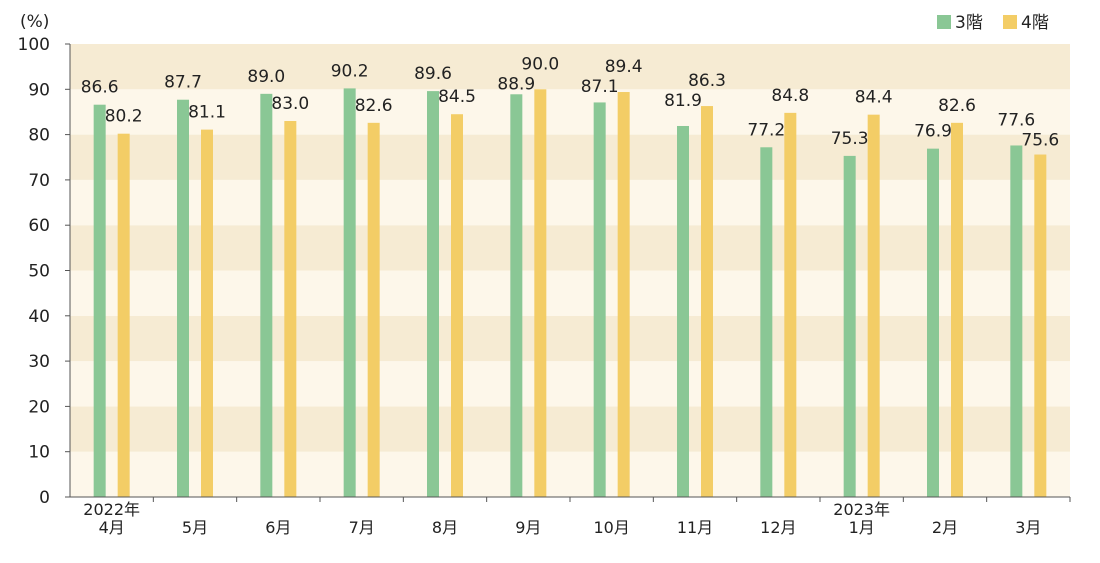  Describe the element at coordinates (39, 181) in the screenshot. I see `y-tick-label: 70` at that location.